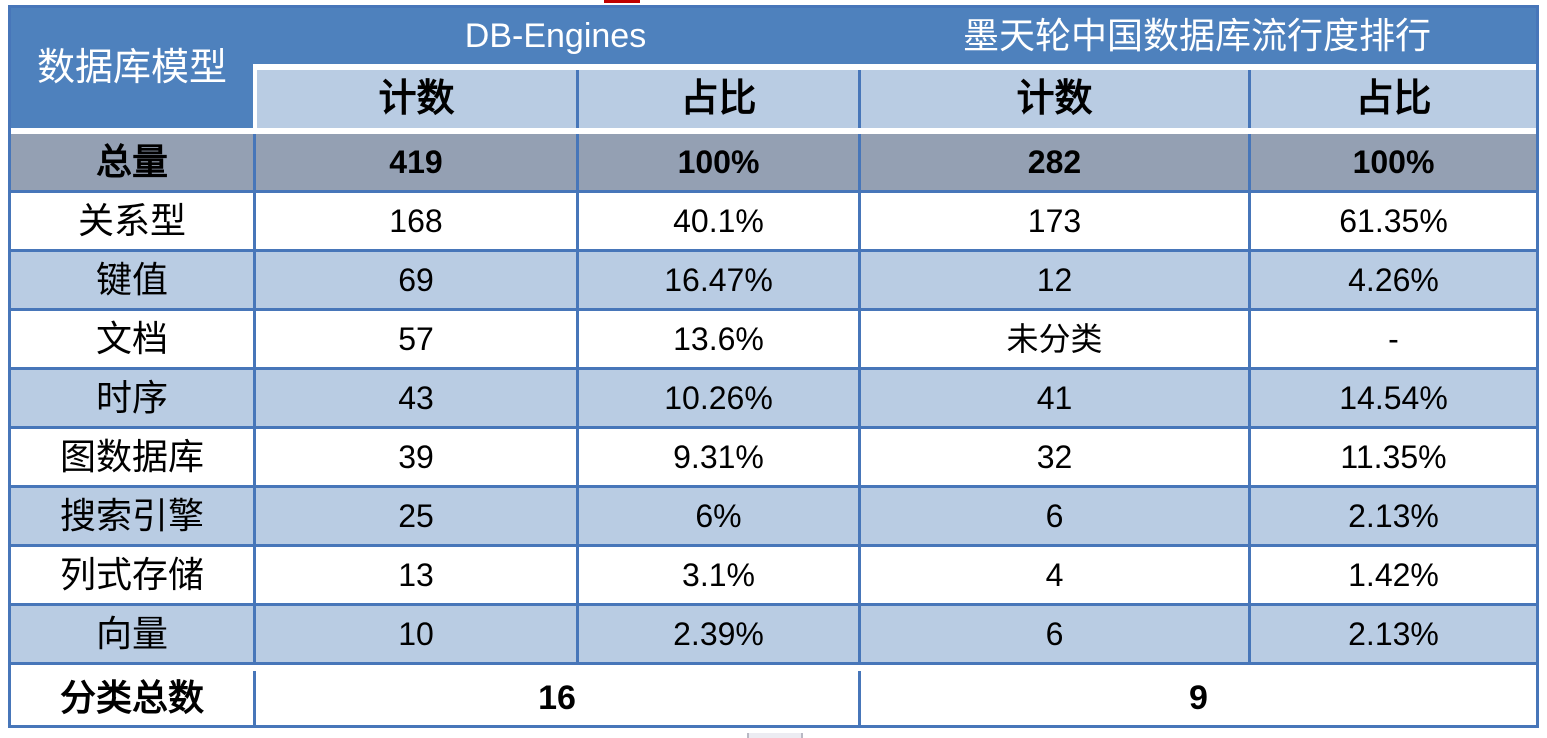 Image resolution: width=1547 pixels, height=738 pixels. What do you see at coordinates (131, 162) in the screenshot?
I see `row-label: 总量` at bounding box center [131, 162].